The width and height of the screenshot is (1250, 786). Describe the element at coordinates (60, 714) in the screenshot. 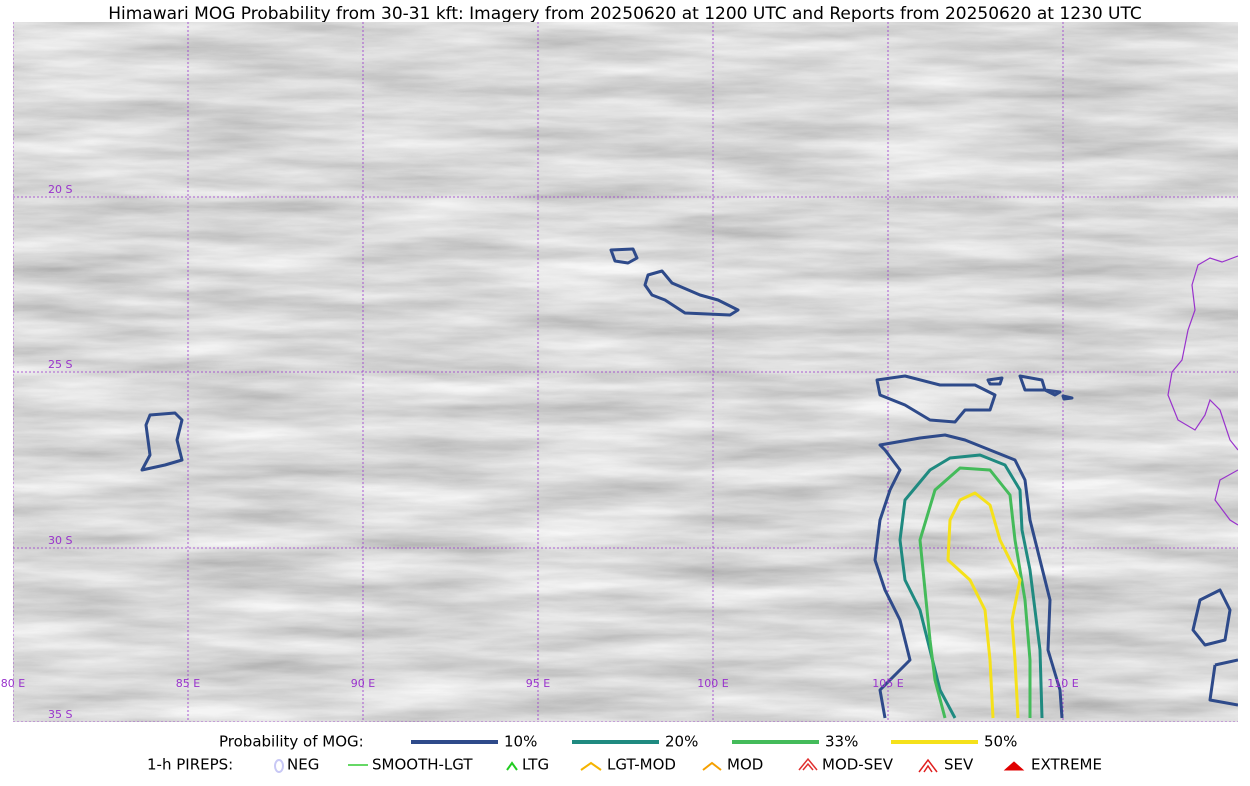

I see `lat-label: 35 S` at that location.